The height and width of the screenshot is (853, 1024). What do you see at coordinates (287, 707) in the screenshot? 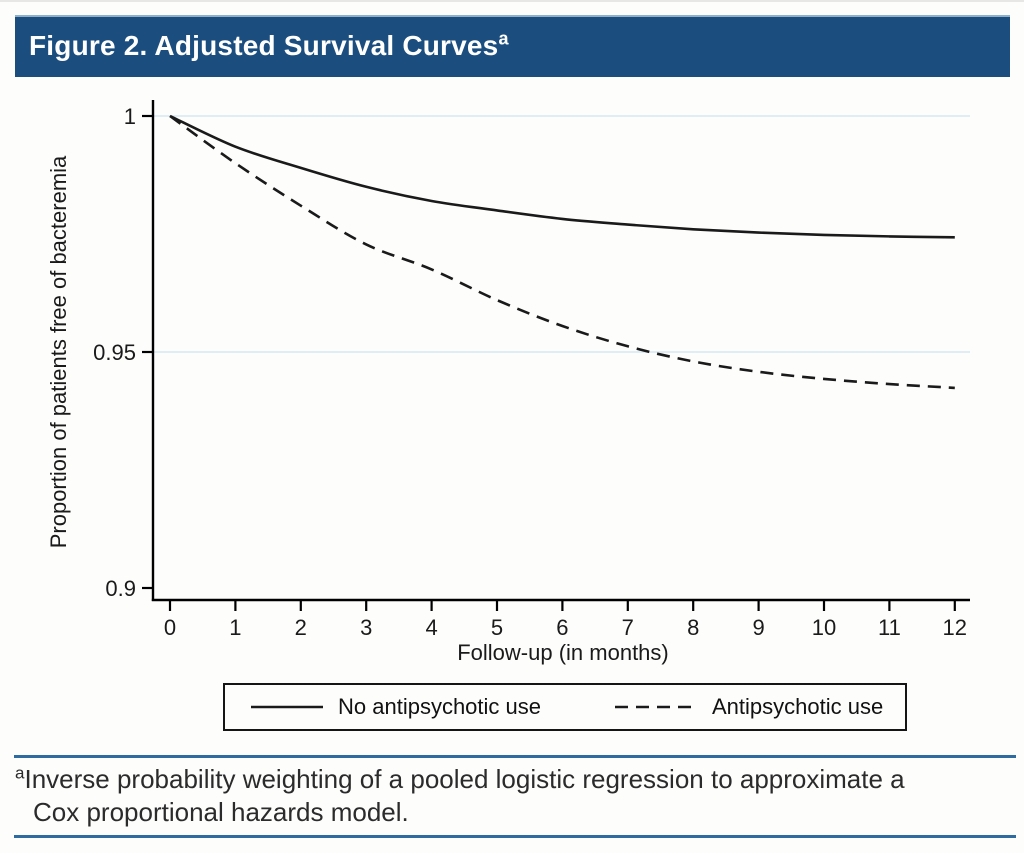
I see `solid-line-sample-icon` at bounding box center [287, 707].